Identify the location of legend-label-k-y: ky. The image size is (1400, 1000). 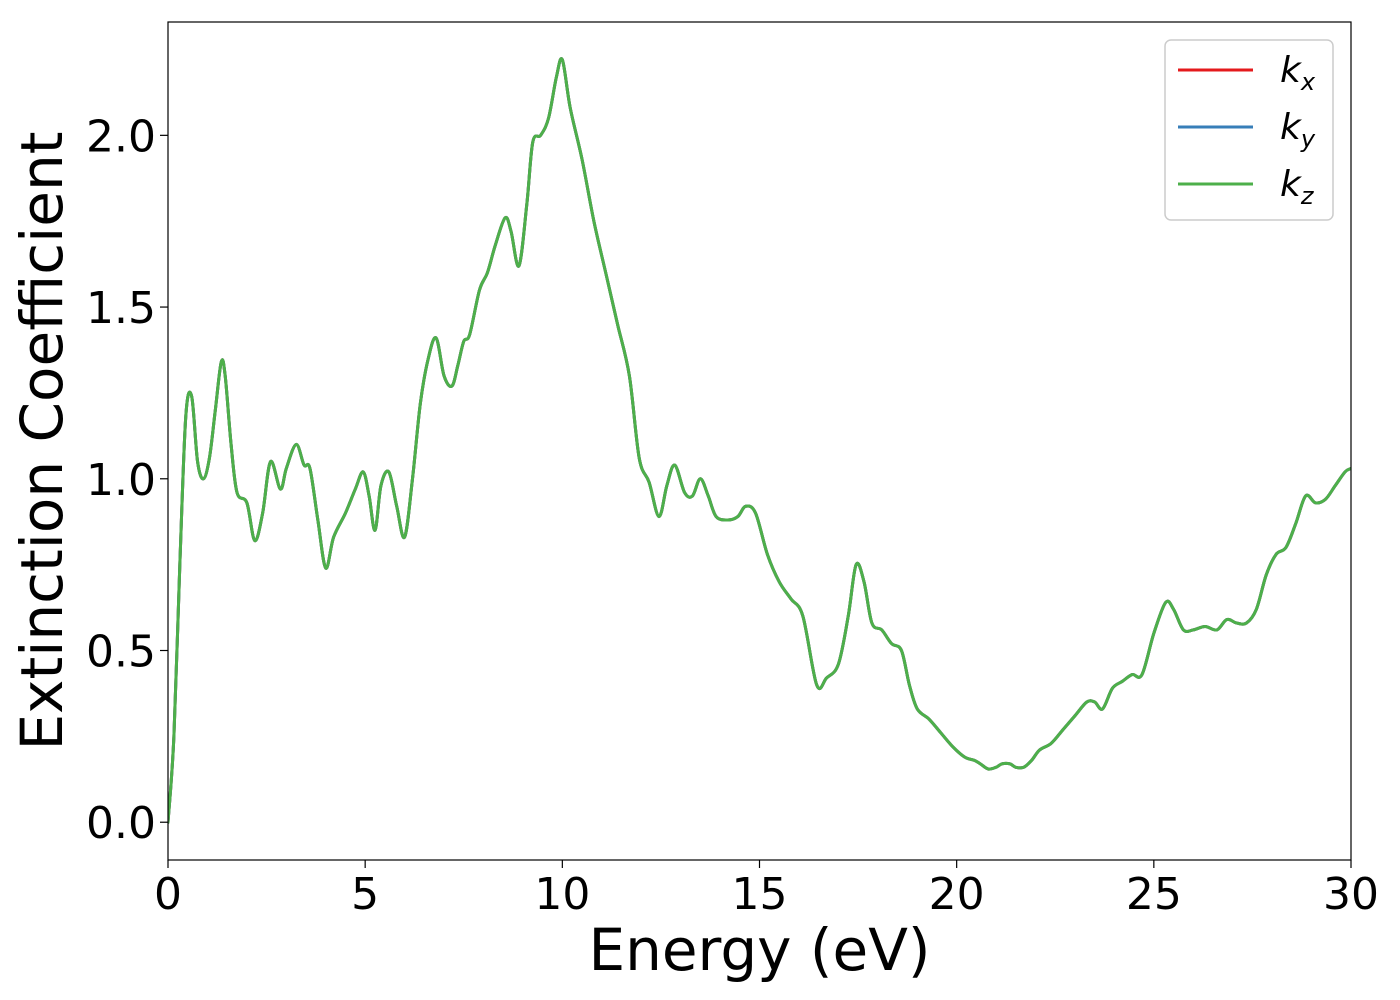
(1298, 130).